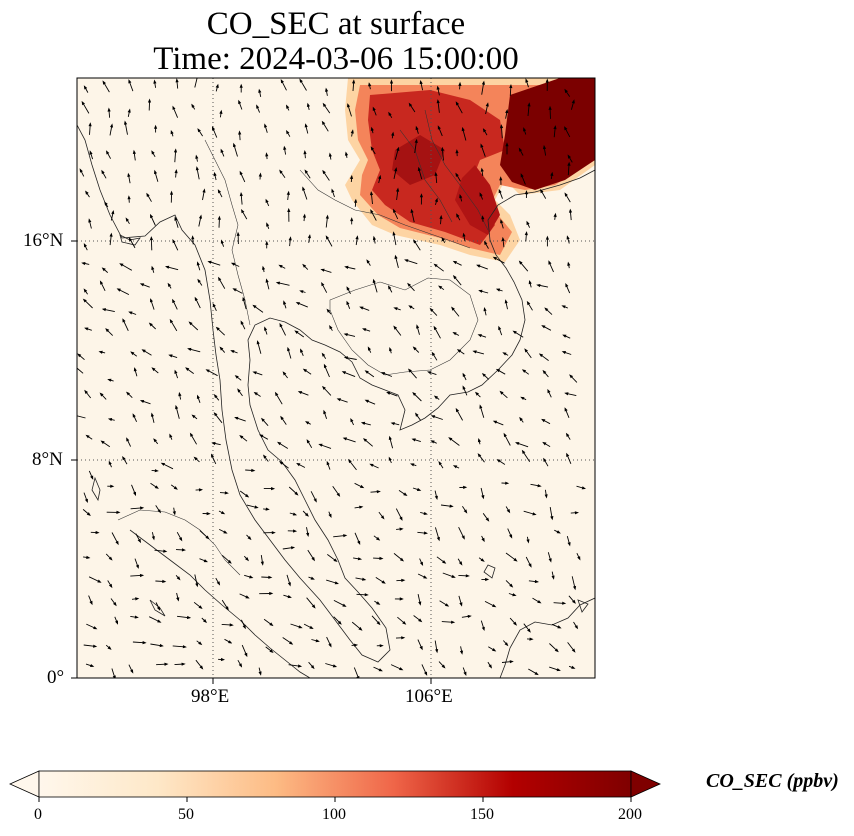 The image size is (854, 836). Describe the element at coordinates (186, 814) in the screenshot. I see `colorbar-tick-50: 50` at that location.